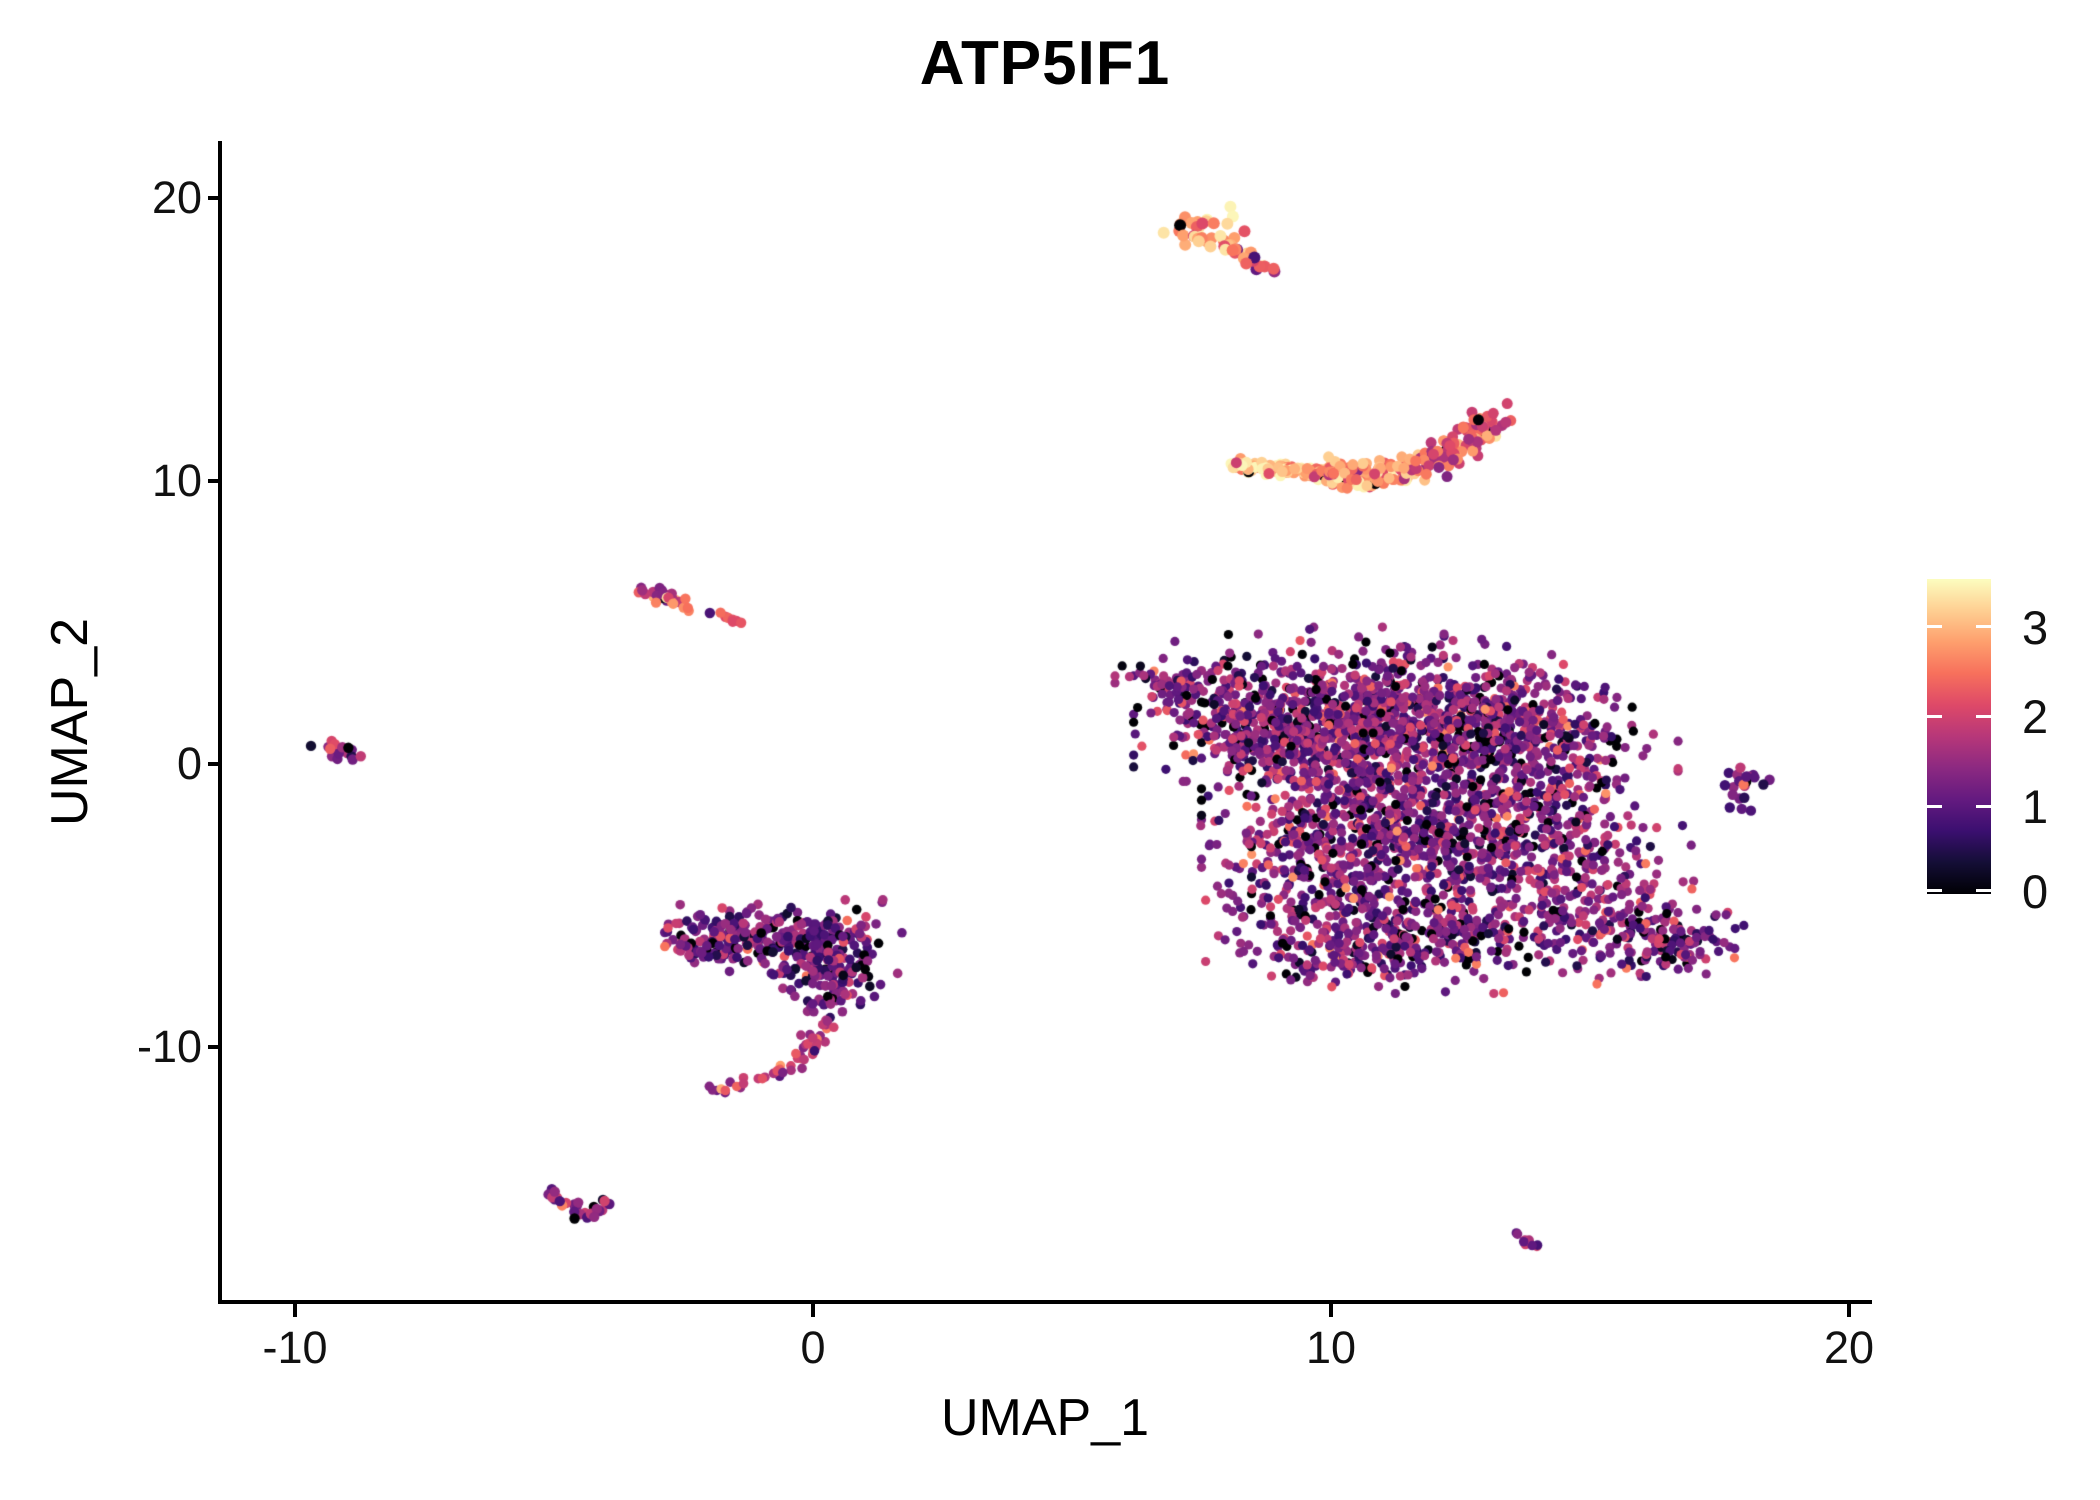 The width and height of the screenshot is (2100, 1500). What do you see at coordinates (2035, 716) in the screenshot?
I see `colorbar-label: 2` at bounding box center [2035, 716].